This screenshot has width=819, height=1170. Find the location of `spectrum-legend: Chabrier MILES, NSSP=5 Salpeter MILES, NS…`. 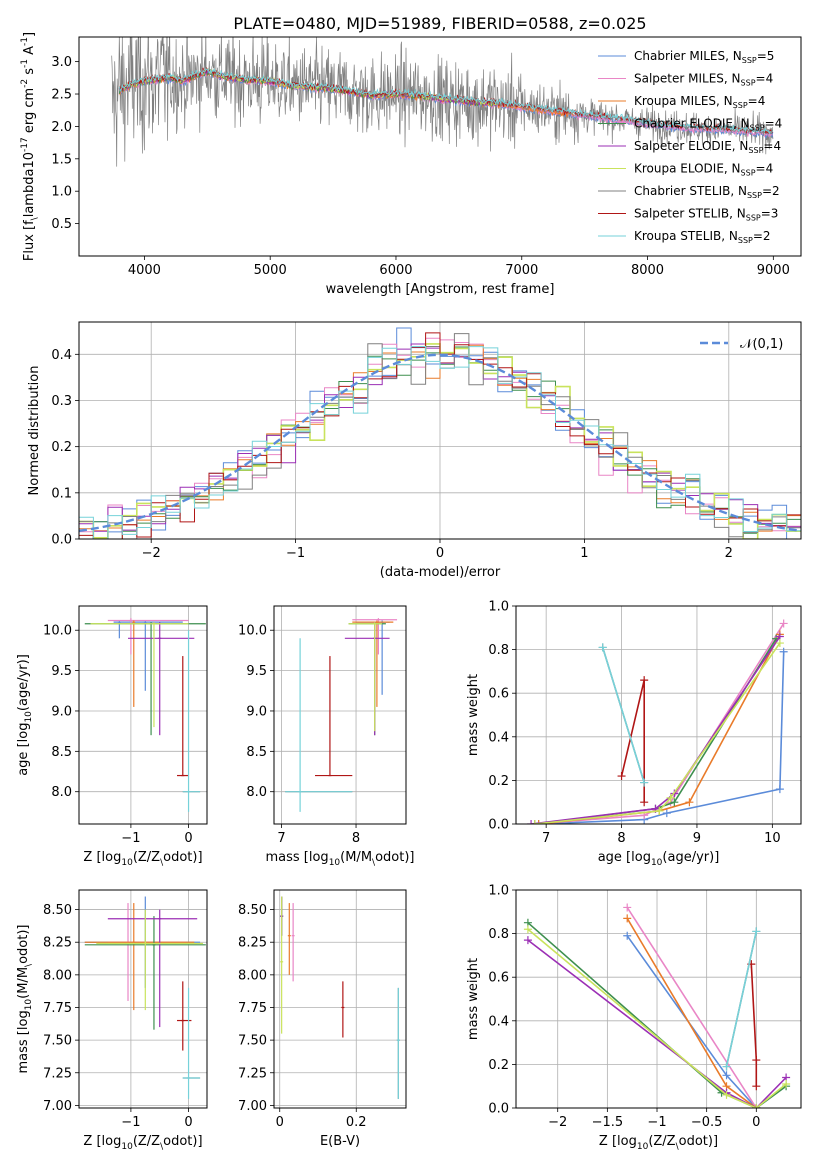

spectrum-legend: Chabrier MILES, NSSP=5 Salpeter MILES, NS… is located at coordinates (690, 147).